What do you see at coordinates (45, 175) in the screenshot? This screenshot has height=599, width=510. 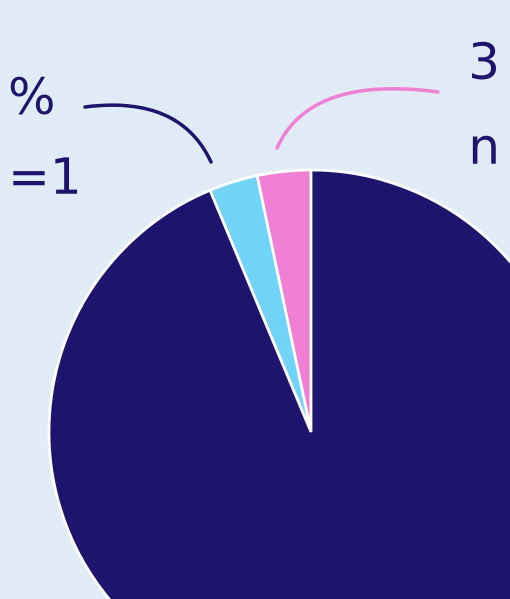 I see `text: =1` at bounding box center [45, 175].